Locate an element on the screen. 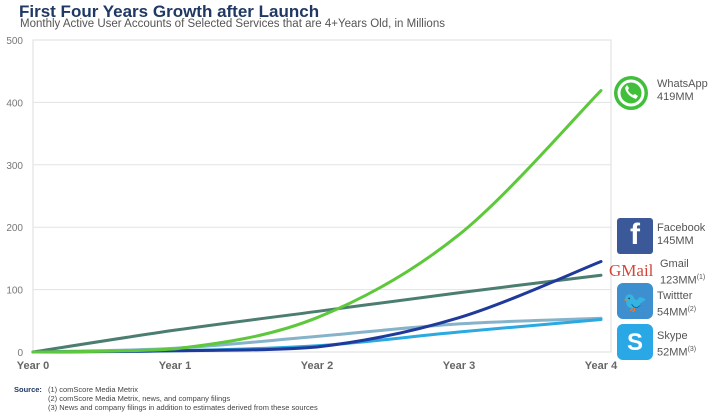  y-tick-label: 100 is located at coordinates (14, 291).